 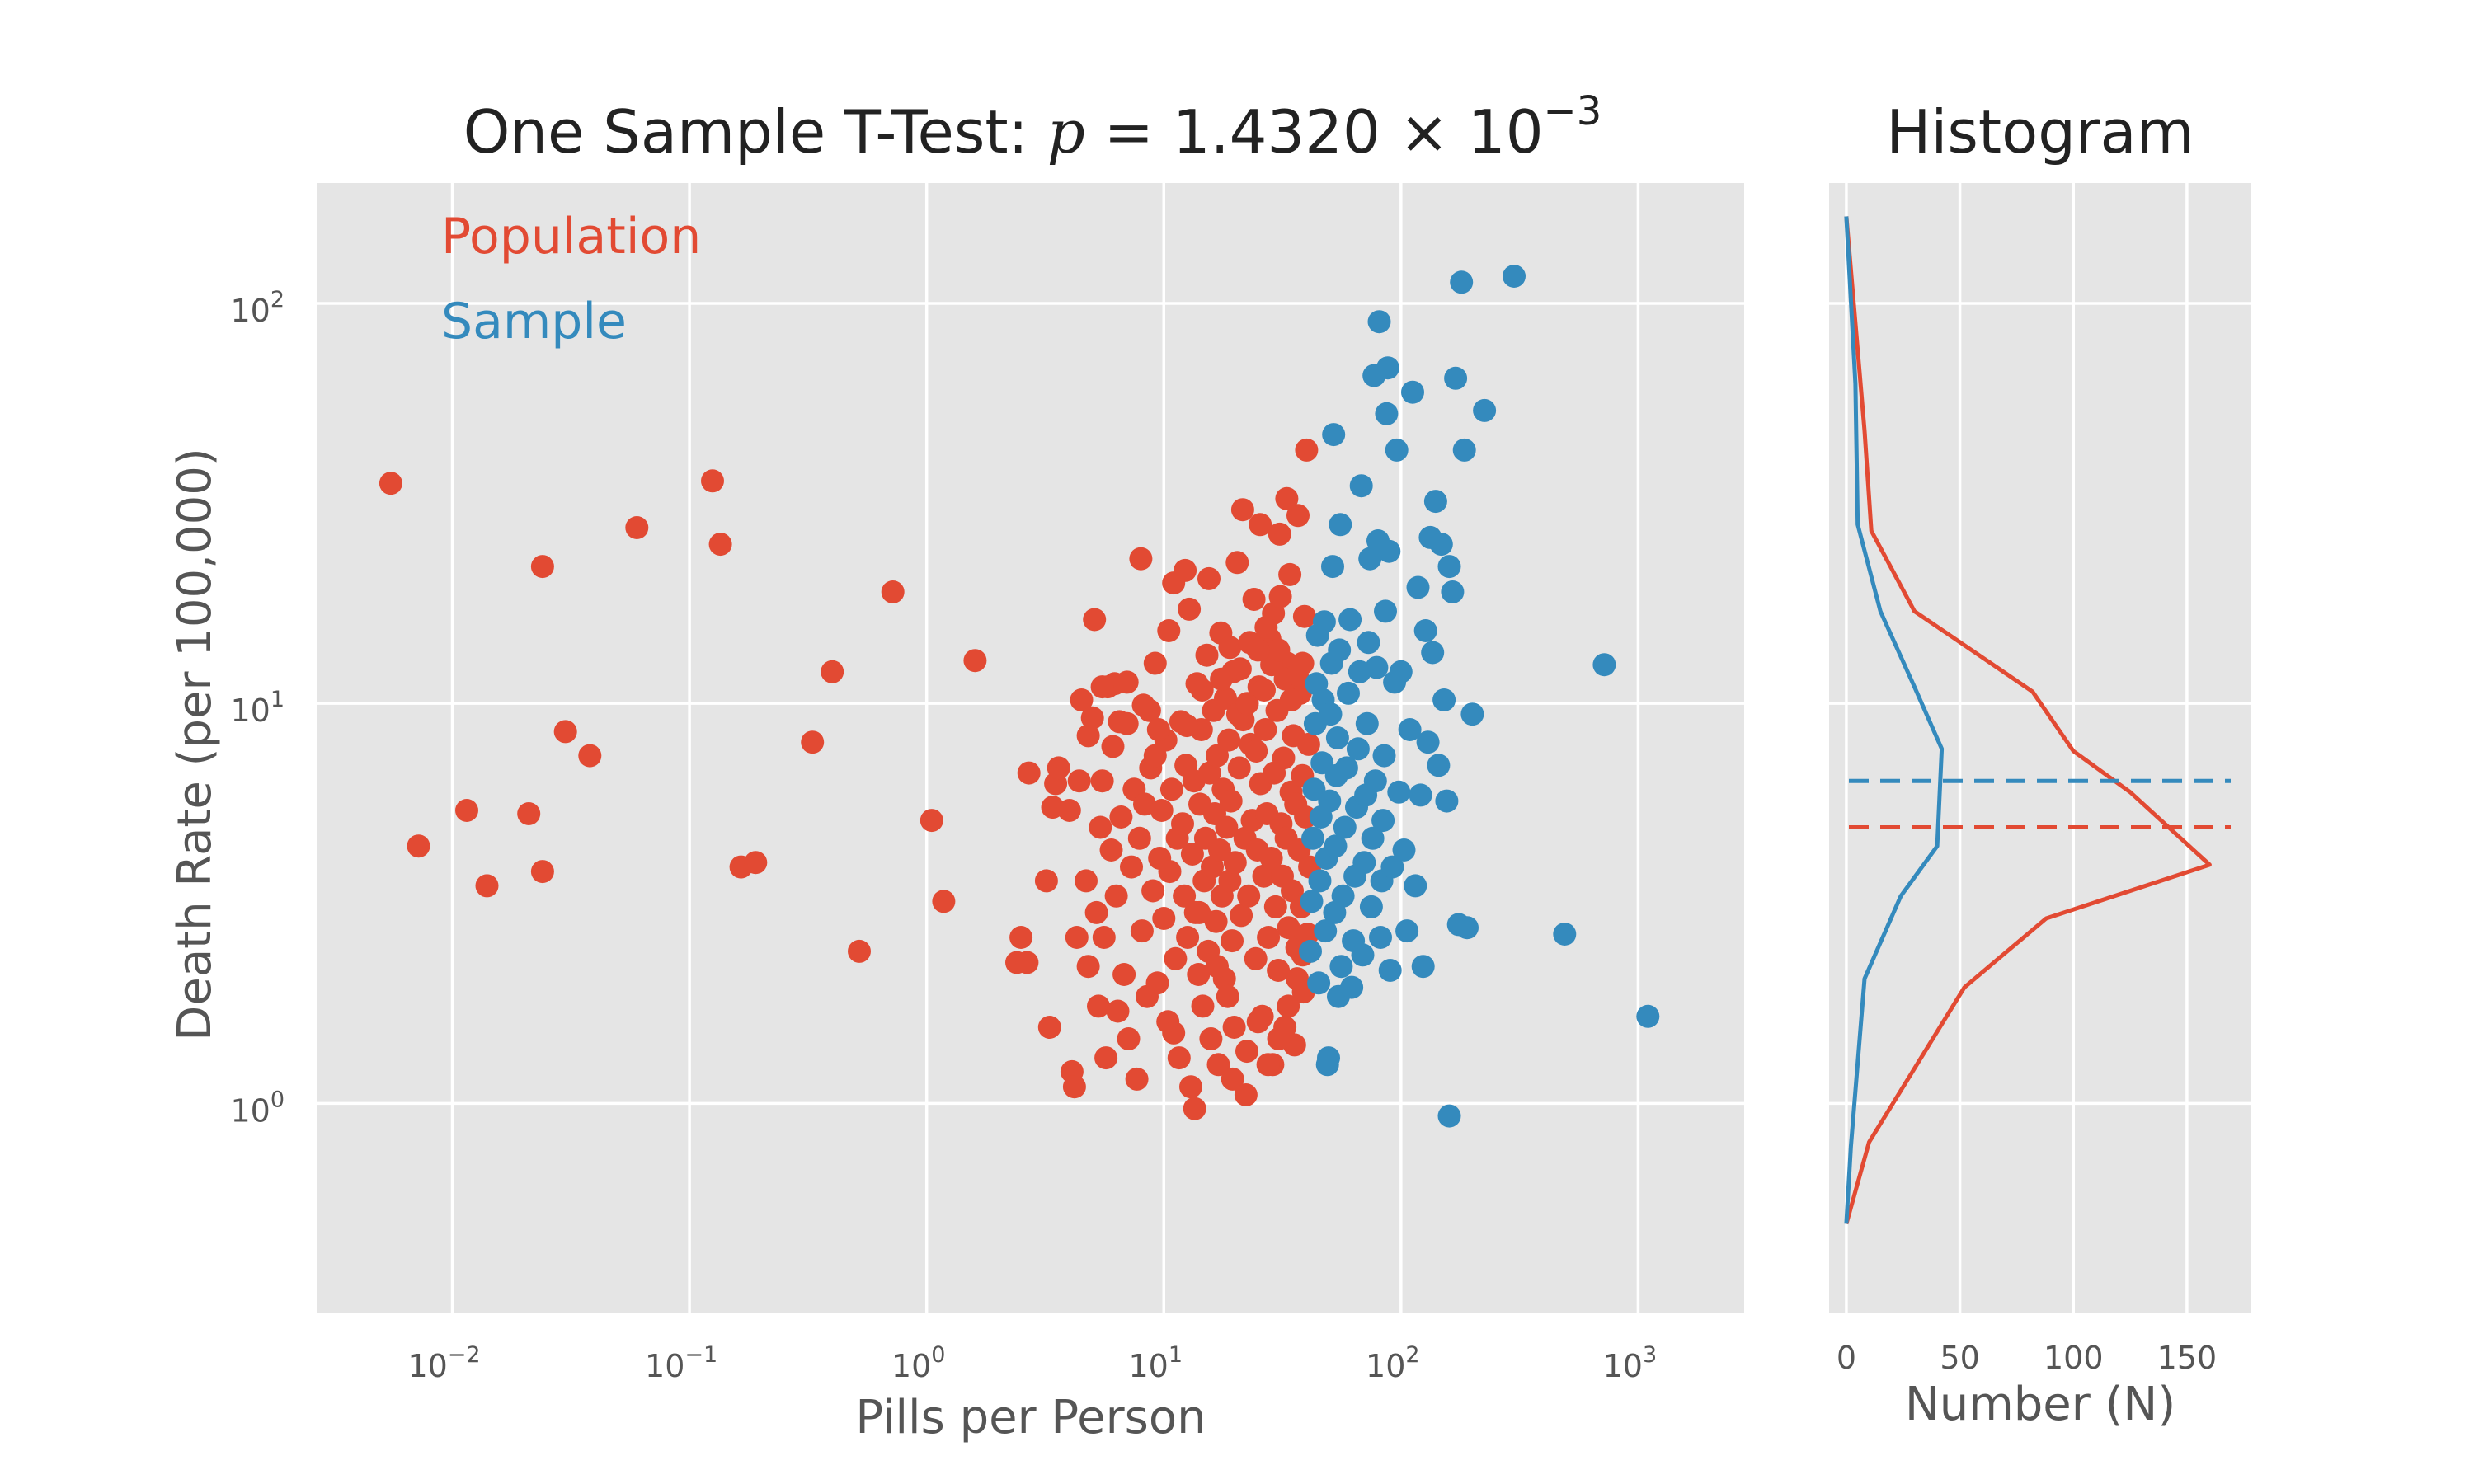 I want to click on y-tick-label: 101, so click(x=257, y=708).